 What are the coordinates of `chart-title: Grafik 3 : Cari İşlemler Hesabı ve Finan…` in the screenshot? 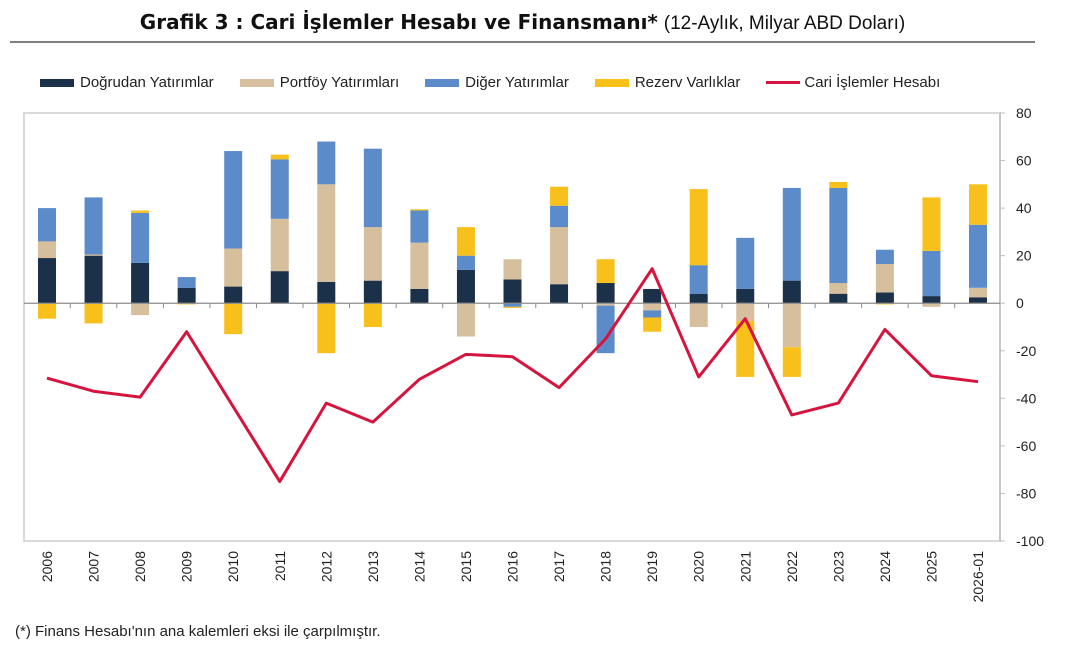 It's located at (522, 22).